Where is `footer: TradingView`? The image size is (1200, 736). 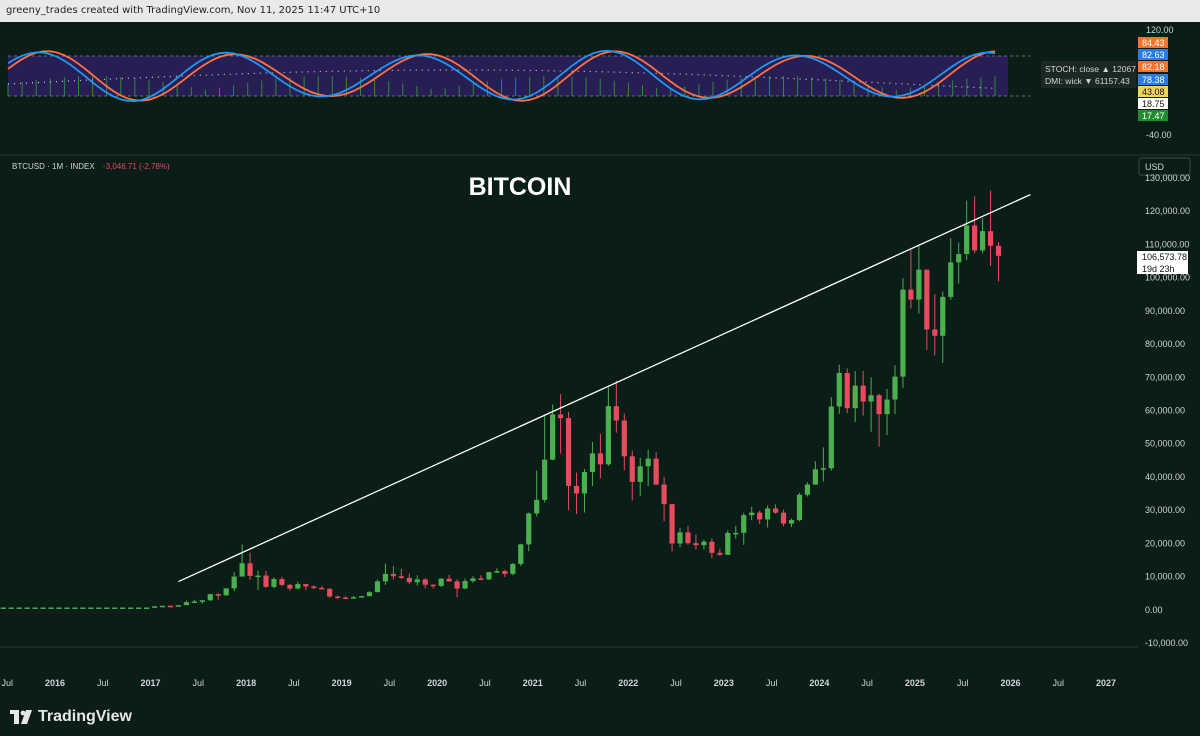
footer: TradingView is located at coordinates (600, 718).